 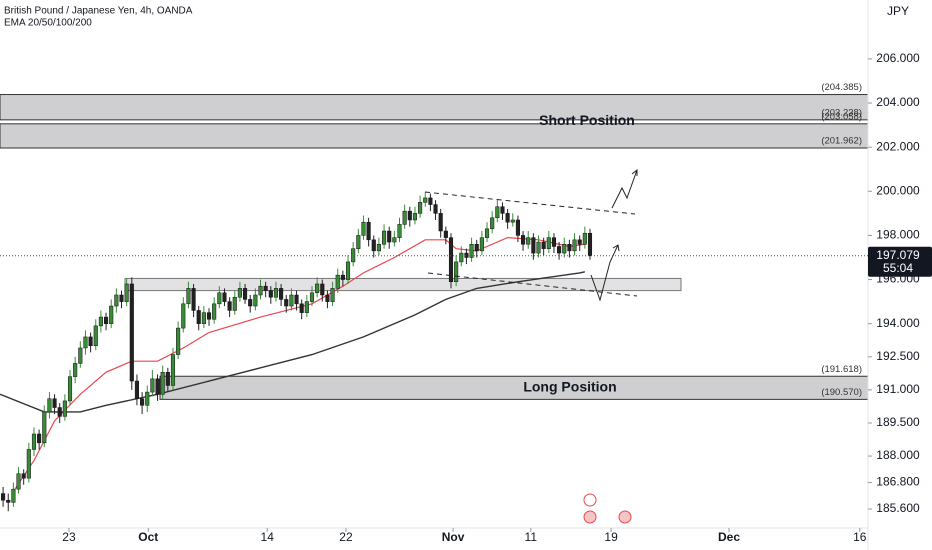 What do you see at coordinates (403, 284) in the screenshot?
I see `support-zone` at bounding box center [403, 284].